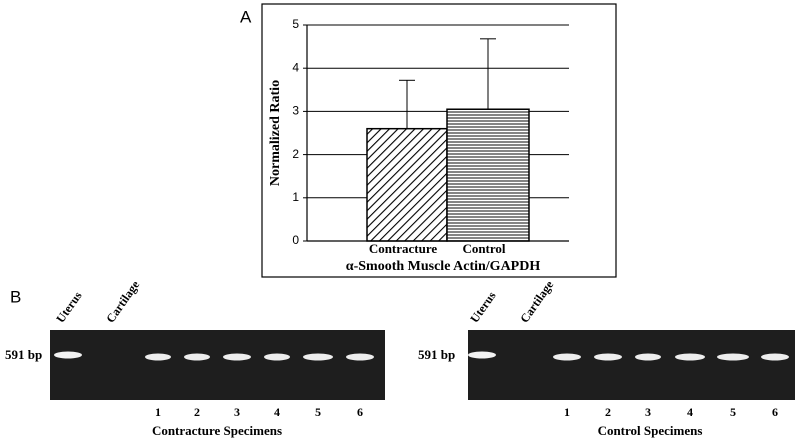 The width and height of the screenshot is (800, 445). What do you see at coordinates (483, 248) in the screenshot?
I see `x-tick-label: Control` at bounding box center [483, 248].